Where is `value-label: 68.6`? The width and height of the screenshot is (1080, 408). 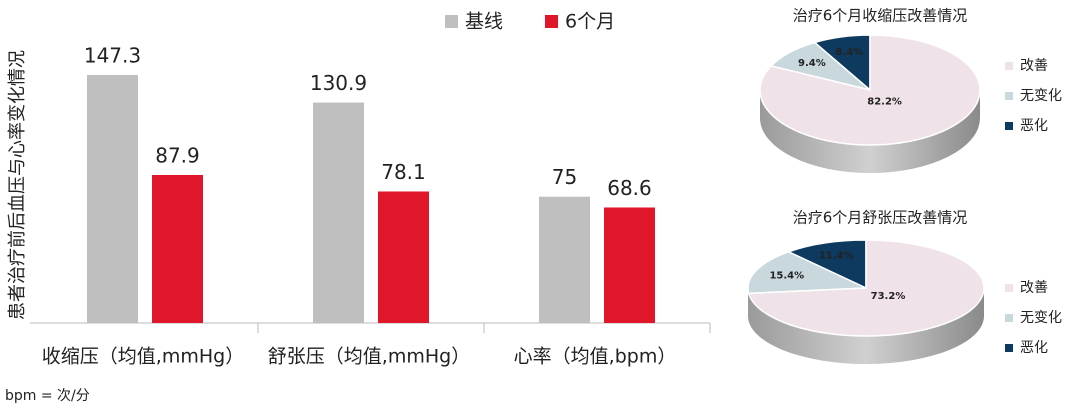 value-label: 68.6 is located at coordinates (629, 188).